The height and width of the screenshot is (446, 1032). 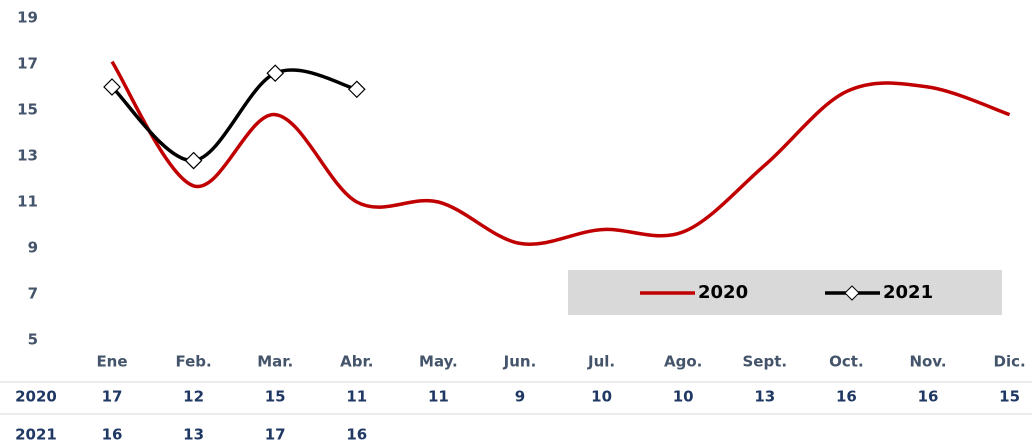 I want to click on legend-label: 2021, so click(x=908, y=292).